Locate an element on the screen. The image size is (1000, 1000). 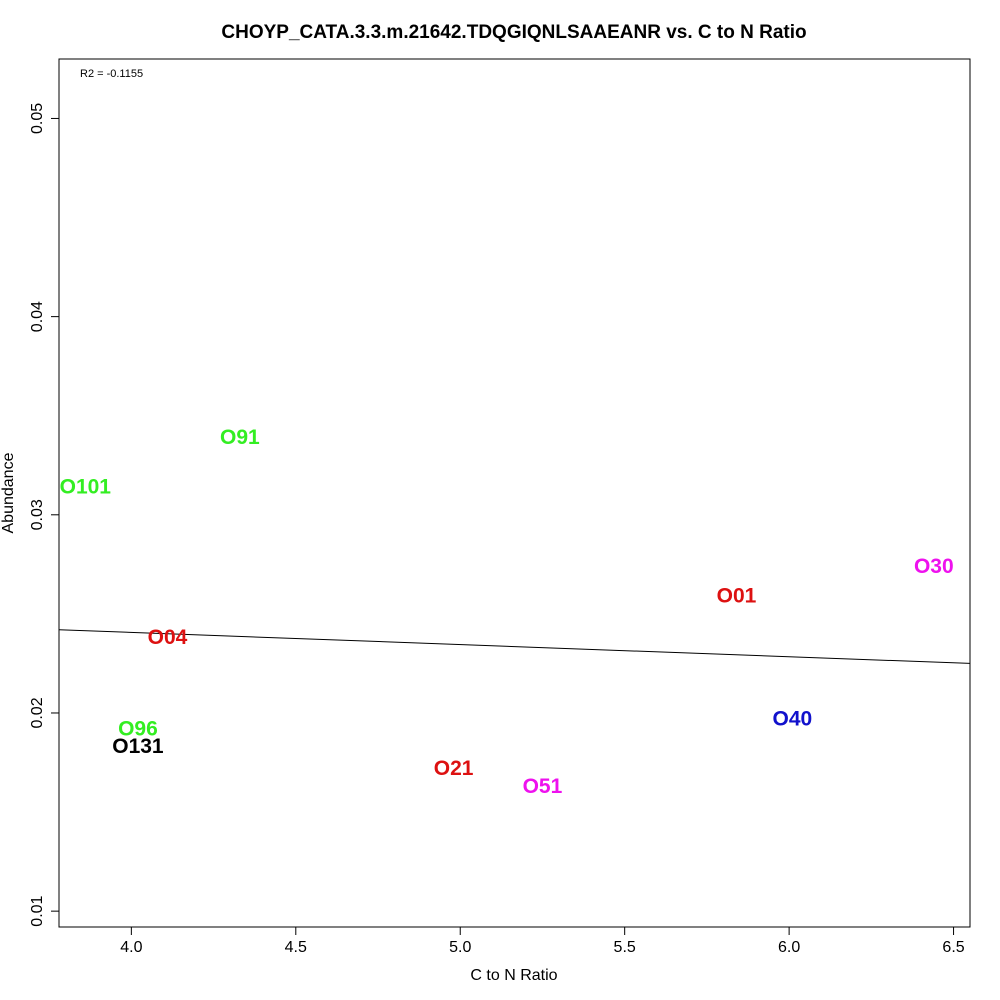
x-tick-label: 5.5 is located at coordinates (625, 947).